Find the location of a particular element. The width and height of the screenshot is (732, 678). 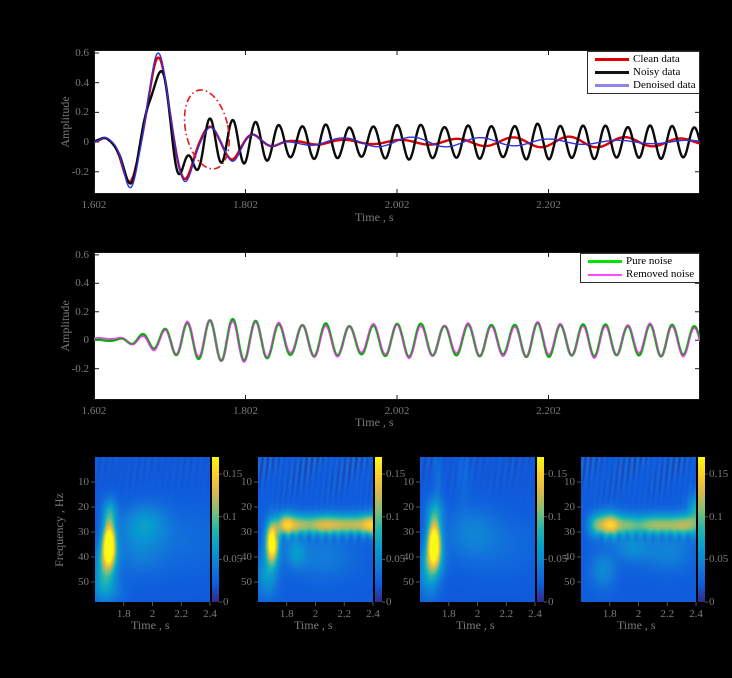

top-plot-ylabel: Amplitude is located at coordinates (65, 122).